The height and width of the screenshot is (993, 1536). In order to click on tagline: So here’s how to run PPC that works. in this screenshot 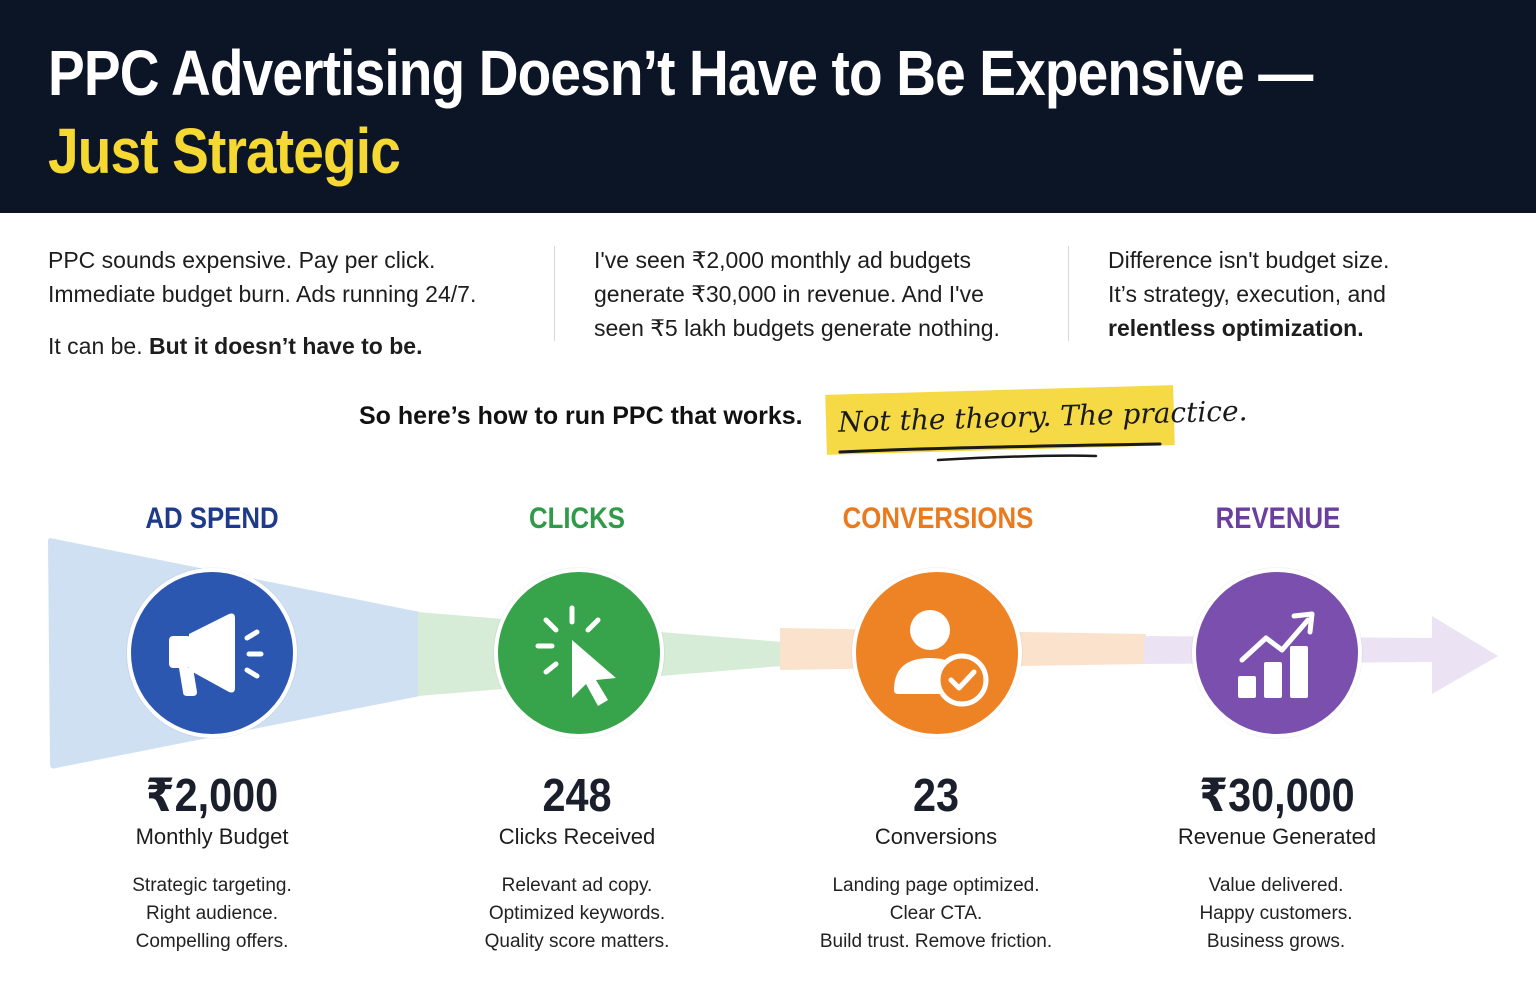, I will do `click(581, 416)`.